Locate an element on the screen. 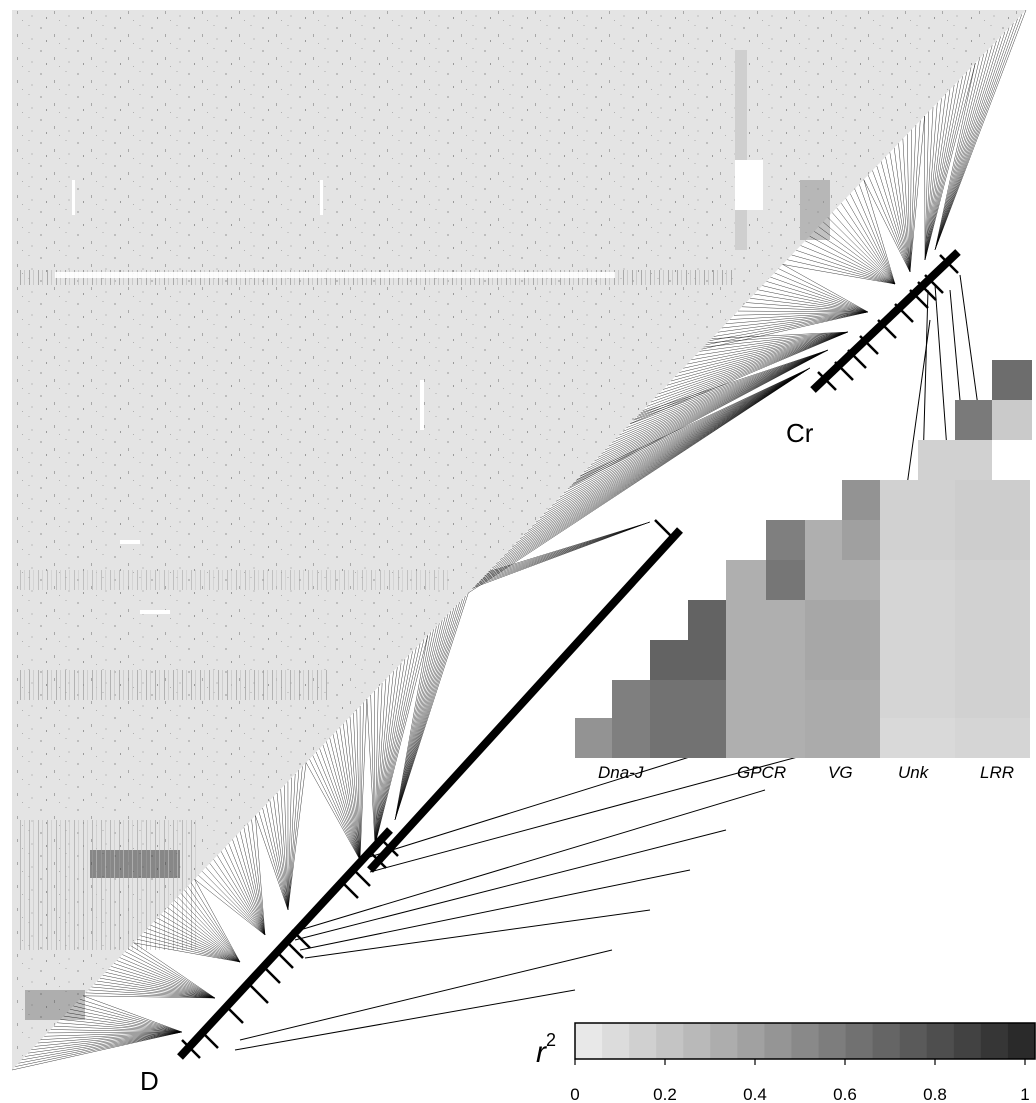 This screenshot has height=1103, width=1036. r2-scale-title: r2 is located at coordinates (546, 1049).